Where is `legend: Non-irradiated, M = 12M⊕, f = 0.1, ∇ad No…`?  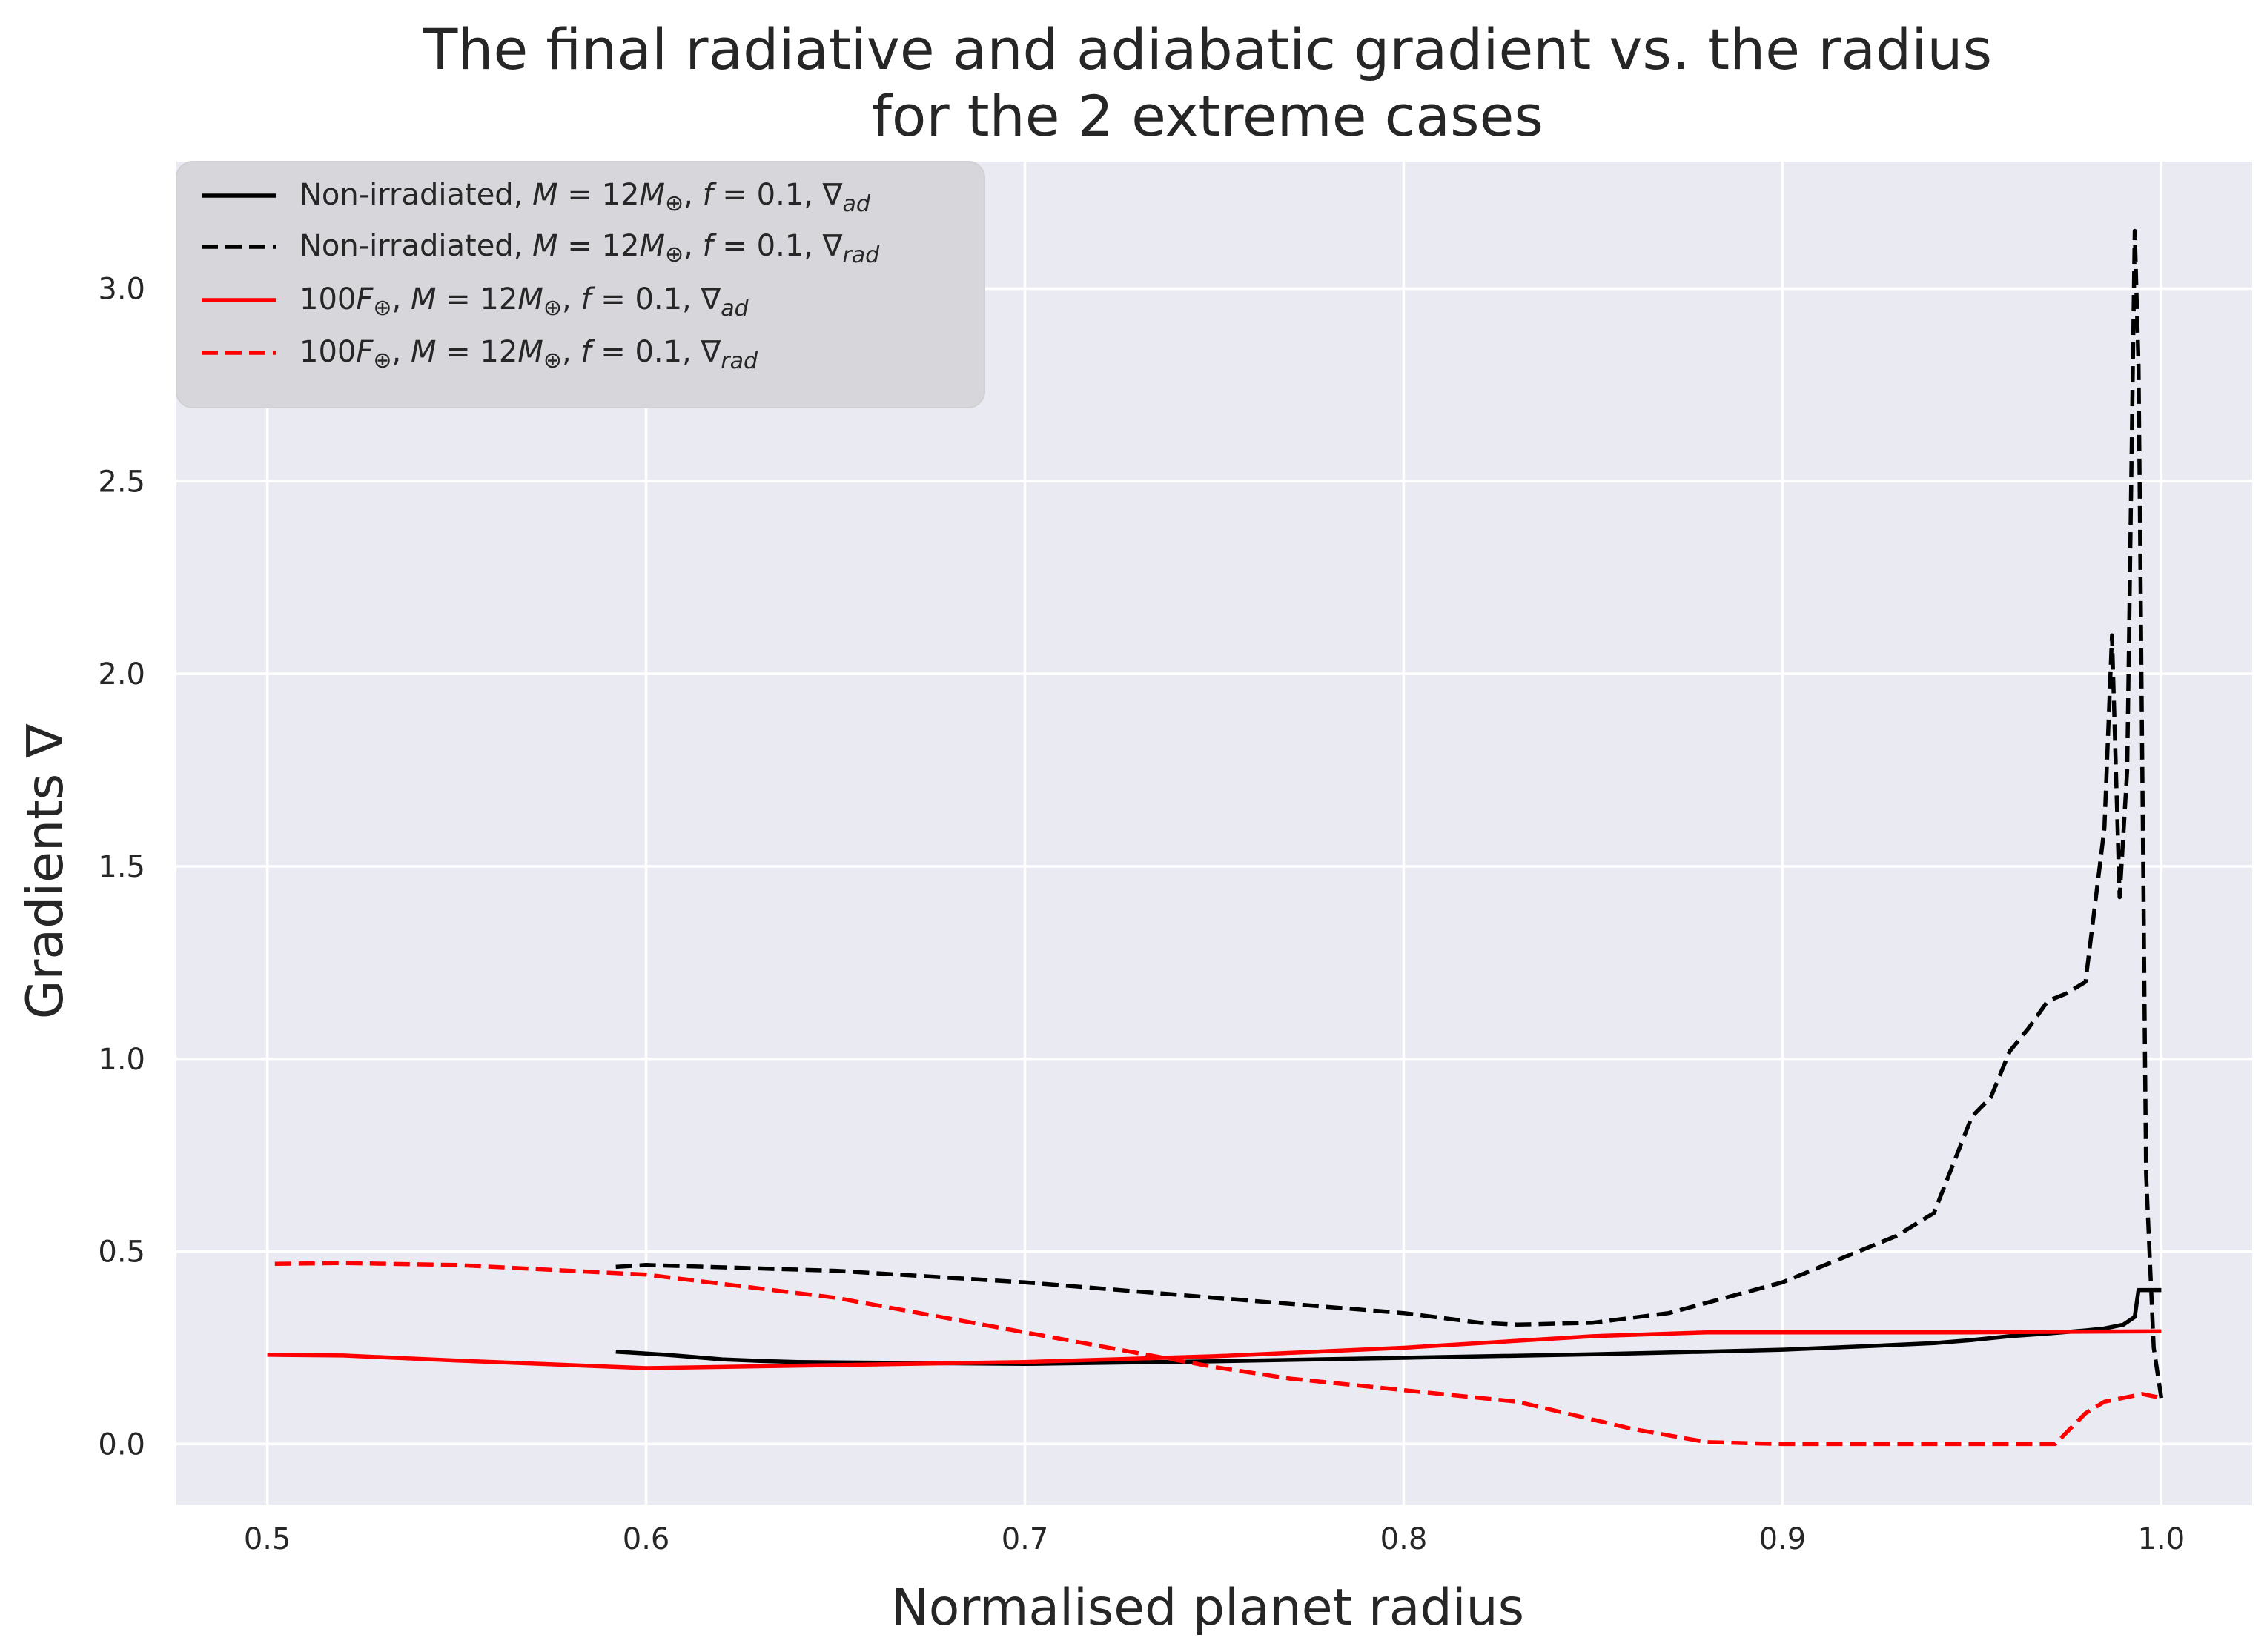 legend: Non-irradiated, M = 12M⊕, f = 0.1, ∇ad No… is located at coordinates (580, 284).